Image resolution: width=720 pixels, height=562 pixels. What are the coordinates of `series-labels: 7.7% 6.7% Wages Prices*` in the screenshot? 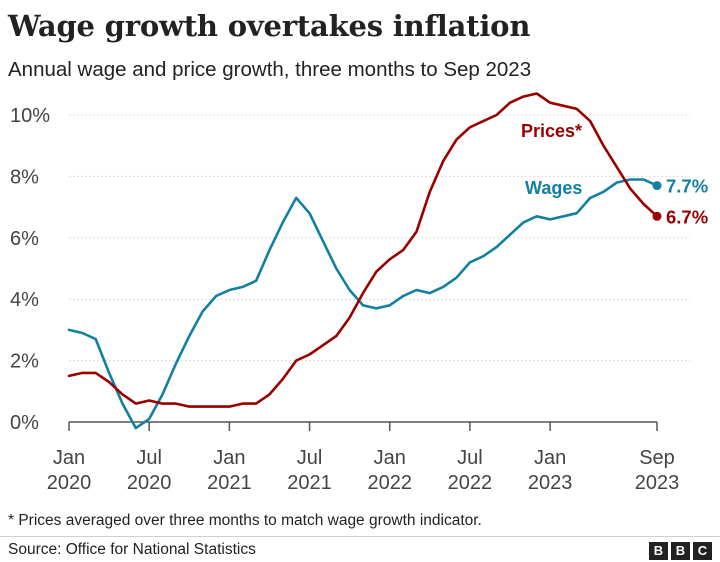 It's located at (614, 174).